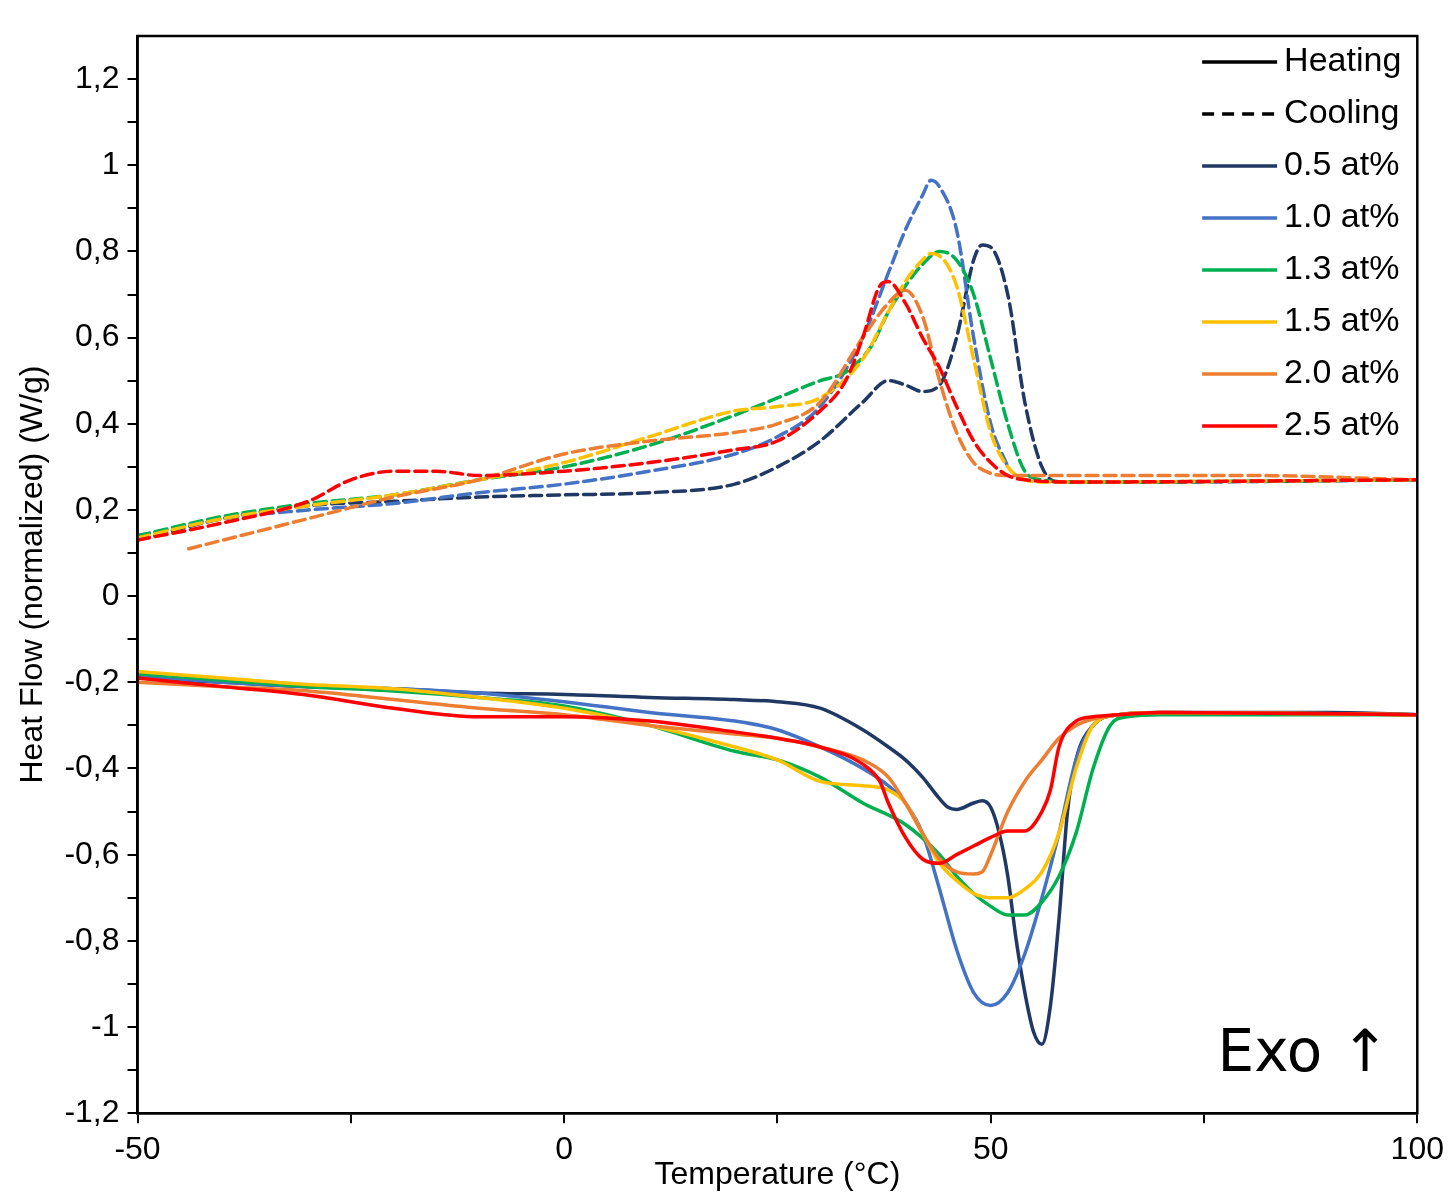 The image size is (1452, 1198). Describe the element at coordinates (97, 335) in the screenshot. I see `y-tick-label: 0,6` at that location.